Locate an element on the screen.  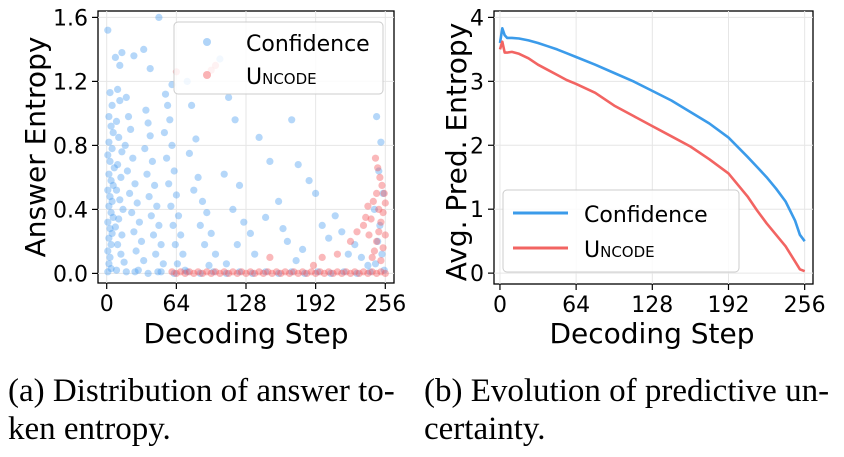
panel-b-y-tick-label: 2 is located at coordinates (477, 146).